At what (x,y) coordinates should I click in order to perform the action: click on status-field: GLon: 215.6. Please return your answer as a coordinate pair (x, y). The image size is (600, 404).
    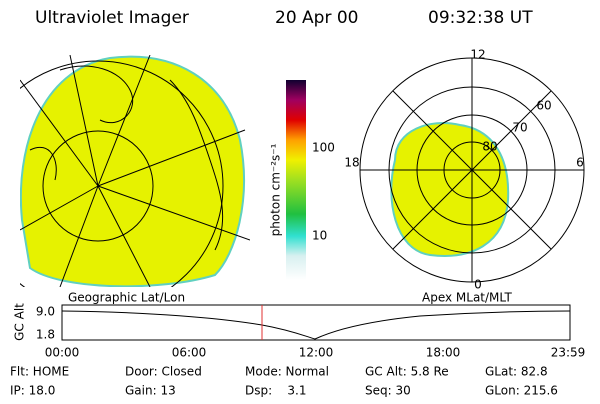
    Looking at the image, I should click on (521, 391).